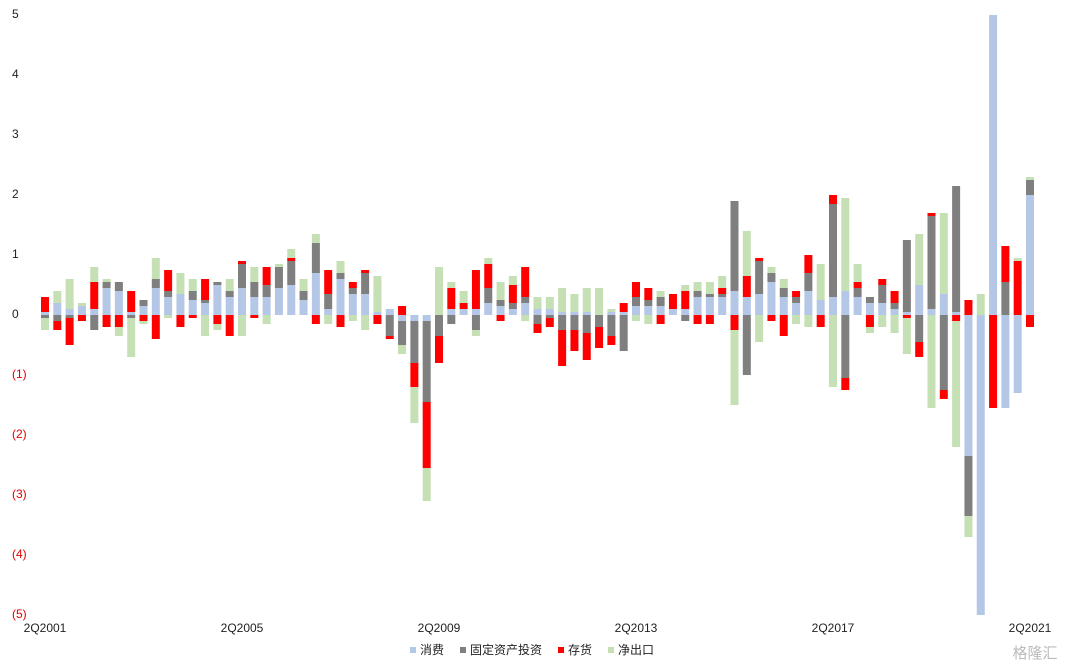 The height and width of the screenshot is (670, 1080). Describe the element at coordinates (15, 254) in the screenshot. I see `y-tick-label: 1` at that location.